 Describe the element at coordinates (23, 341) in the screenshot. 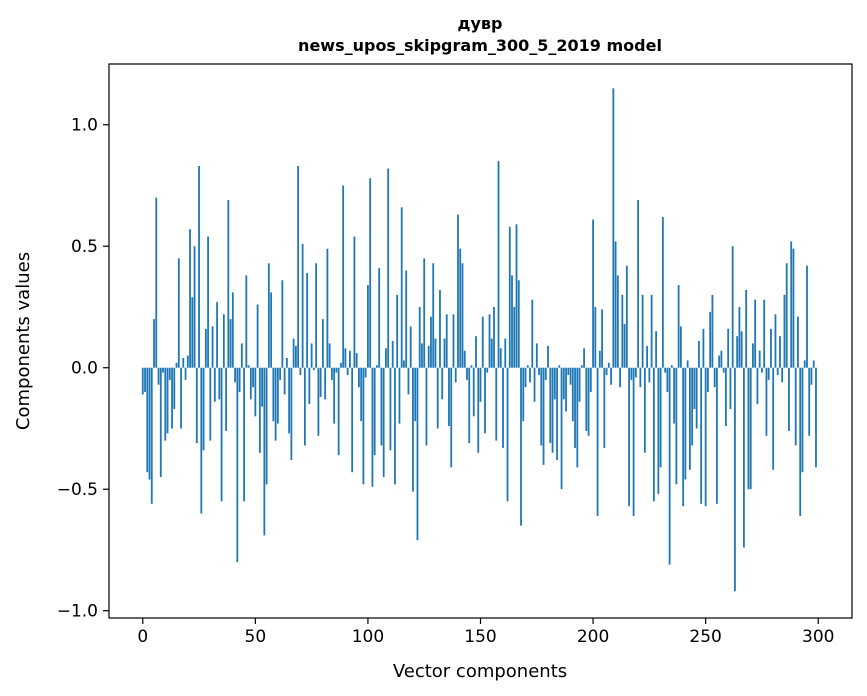

I see `y-axis-label: Components values` at that location.